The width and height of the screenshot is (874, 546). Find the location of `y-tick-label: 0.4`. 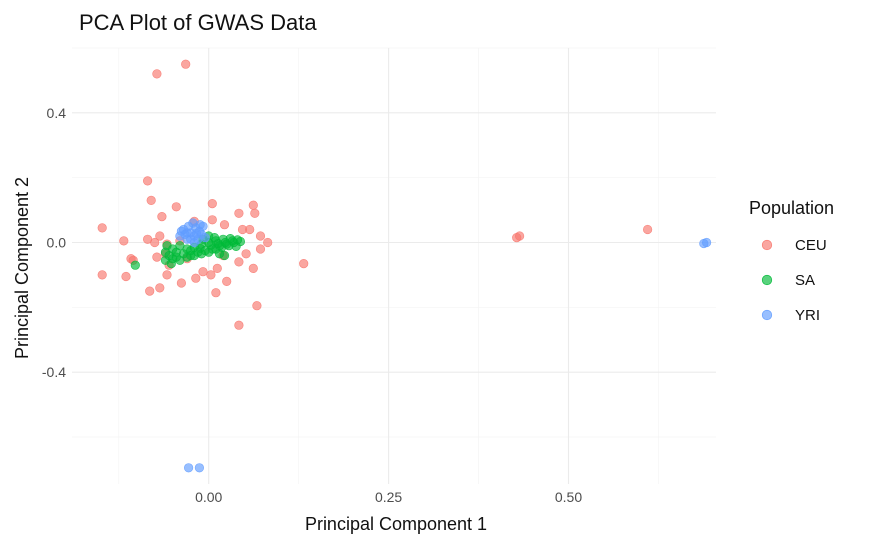

y-tick-label: 0.4 is located at coordinates (57, 113).